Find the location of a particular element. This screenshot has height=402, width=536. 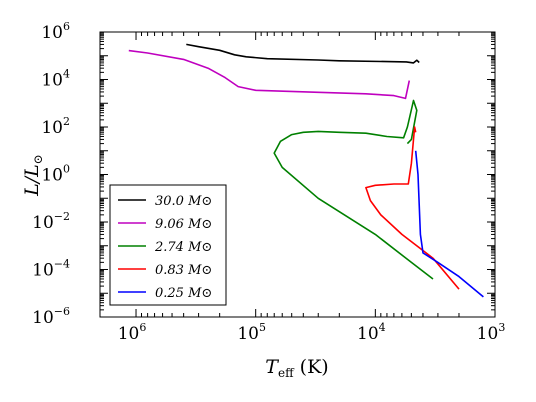

y-tick-label: 10² is located at coordinates (55, 126).